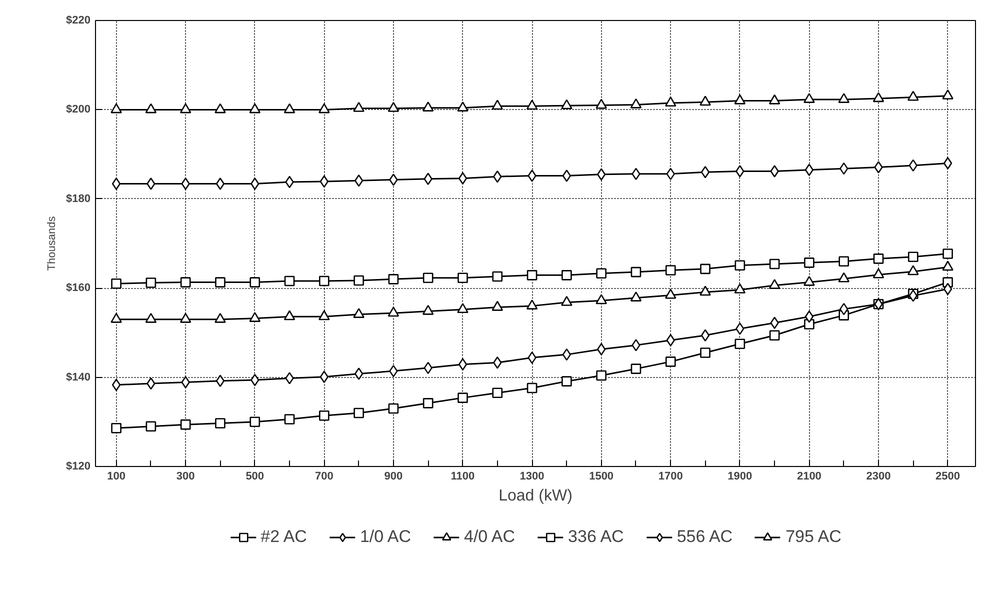 The height and width of the screenshot is (593, 987). I want to click on legend-label: 556 AC, so click(704, 537).